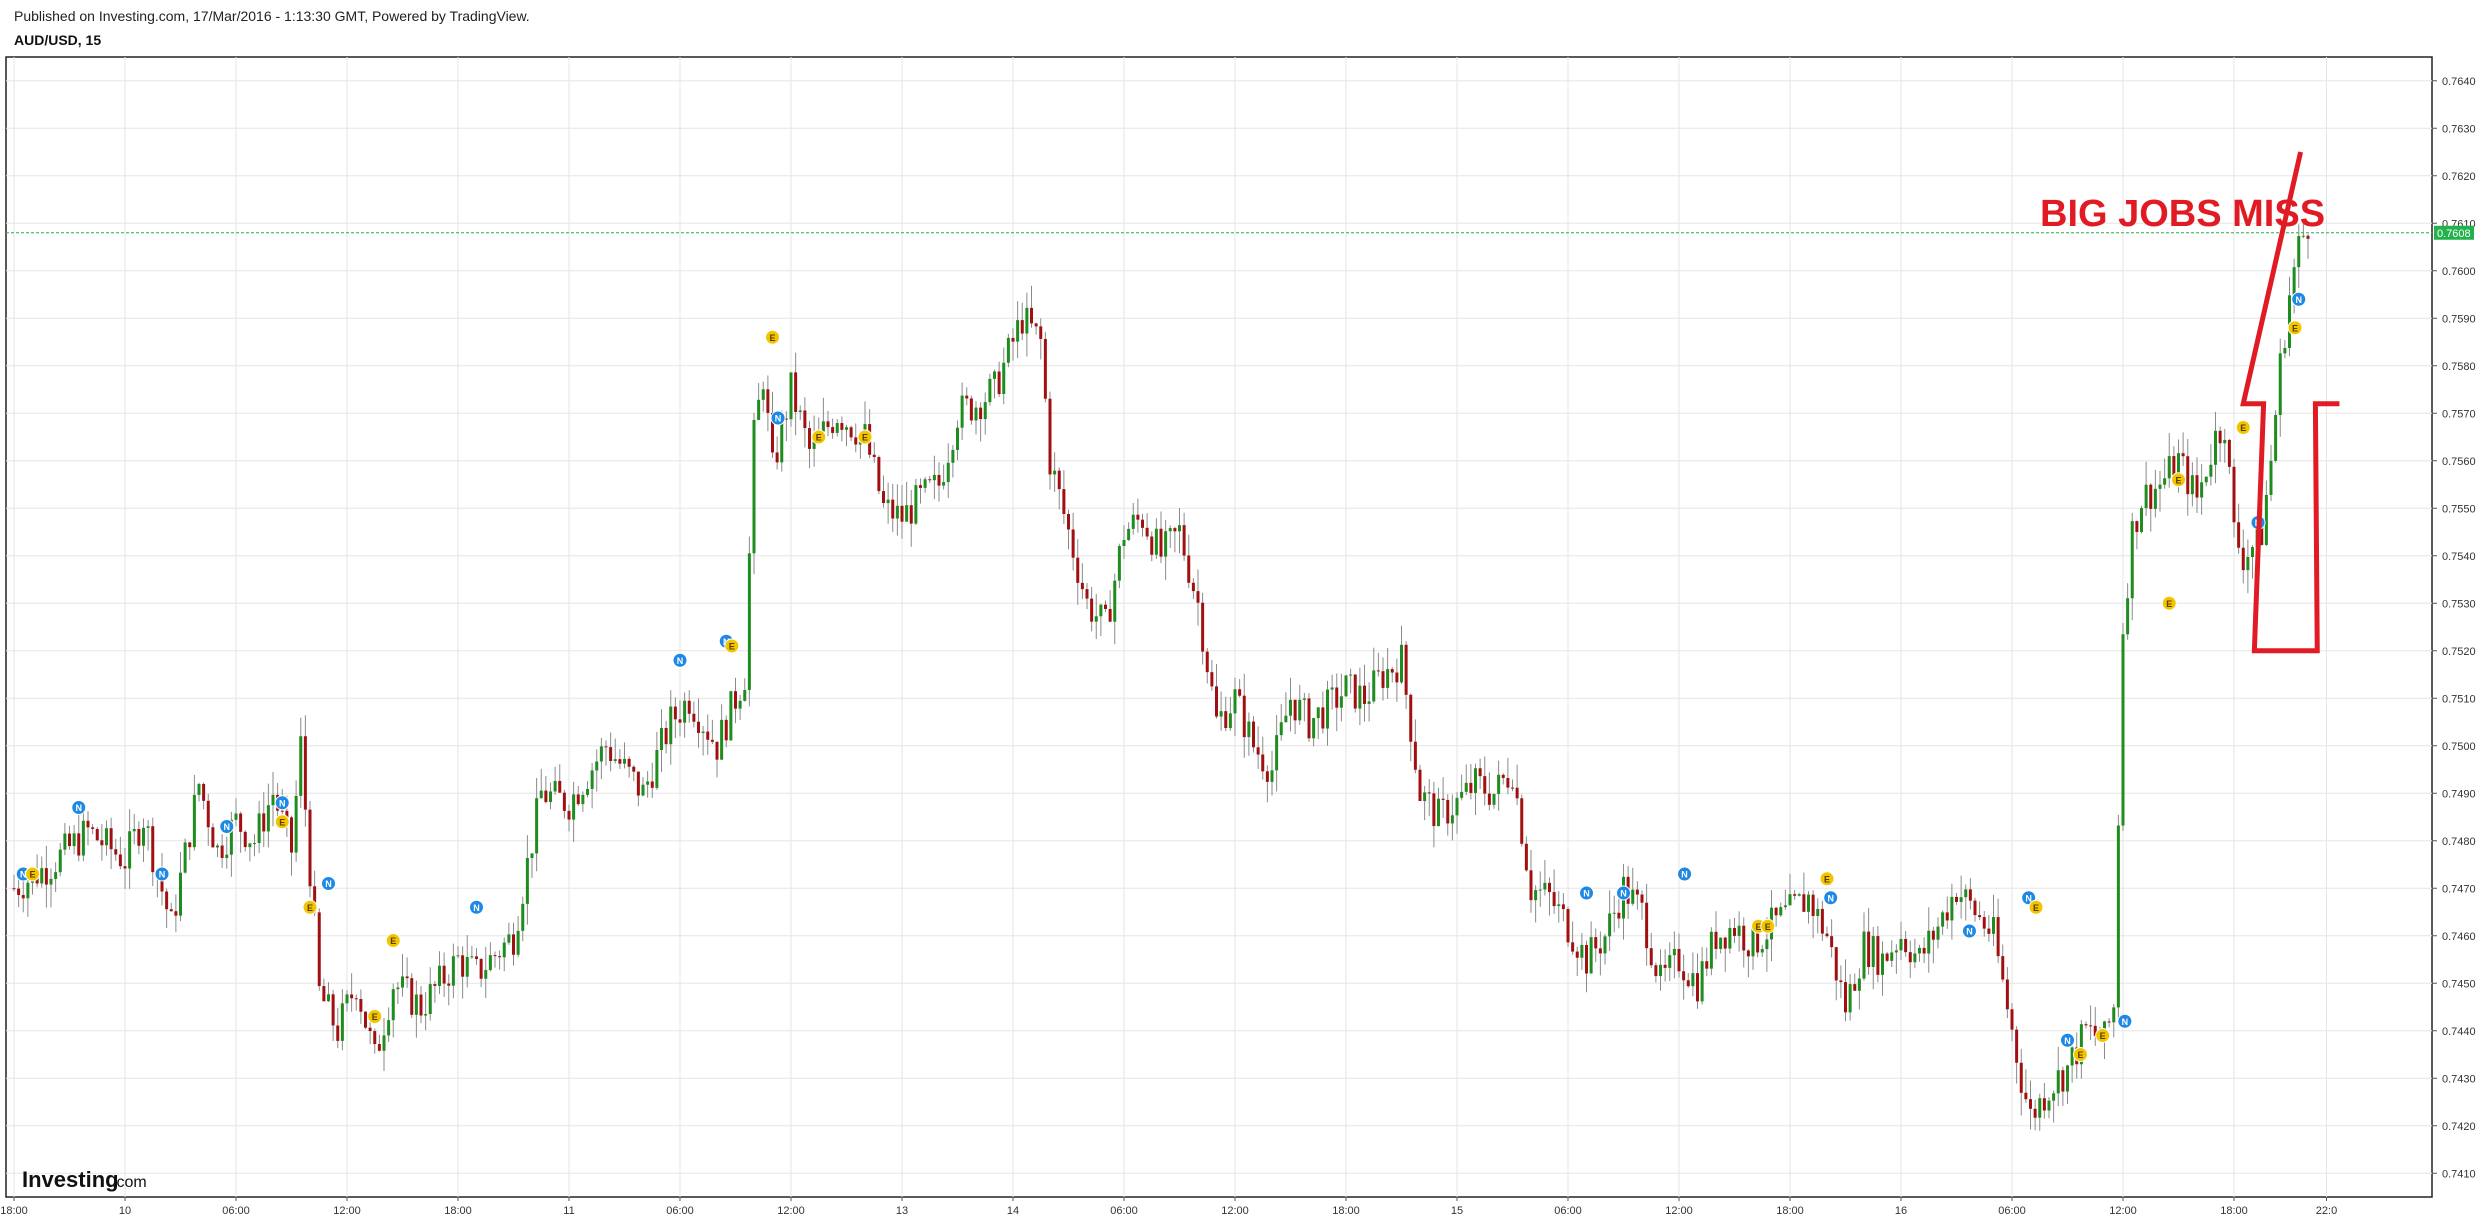  Describe the element at coordinates (2459, 1174) in the screenshot. I see `y-tick-label: 0.7410` at that location.